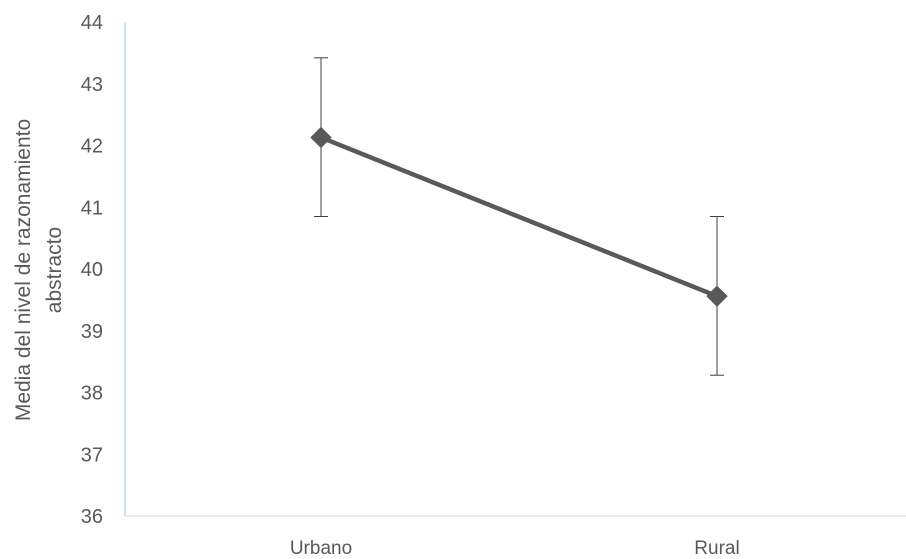  I want to click on series-line, so click(519, 217).